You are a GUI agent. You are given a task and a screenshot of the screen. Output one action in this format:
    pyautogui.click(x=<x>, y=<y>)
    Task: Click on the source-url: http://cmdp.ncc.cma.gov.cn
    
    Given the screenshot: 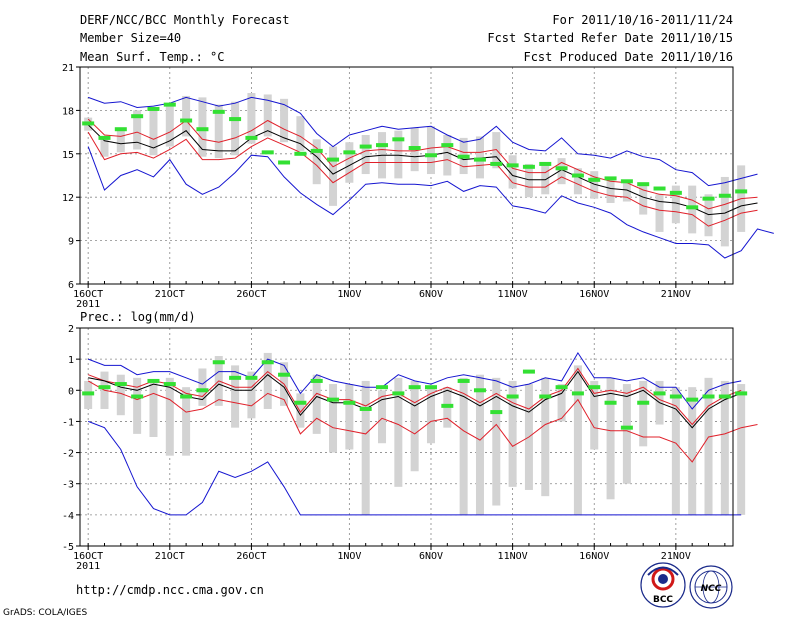 What is the action you would take?
    pyautogui.click(x=170, y=590)
    